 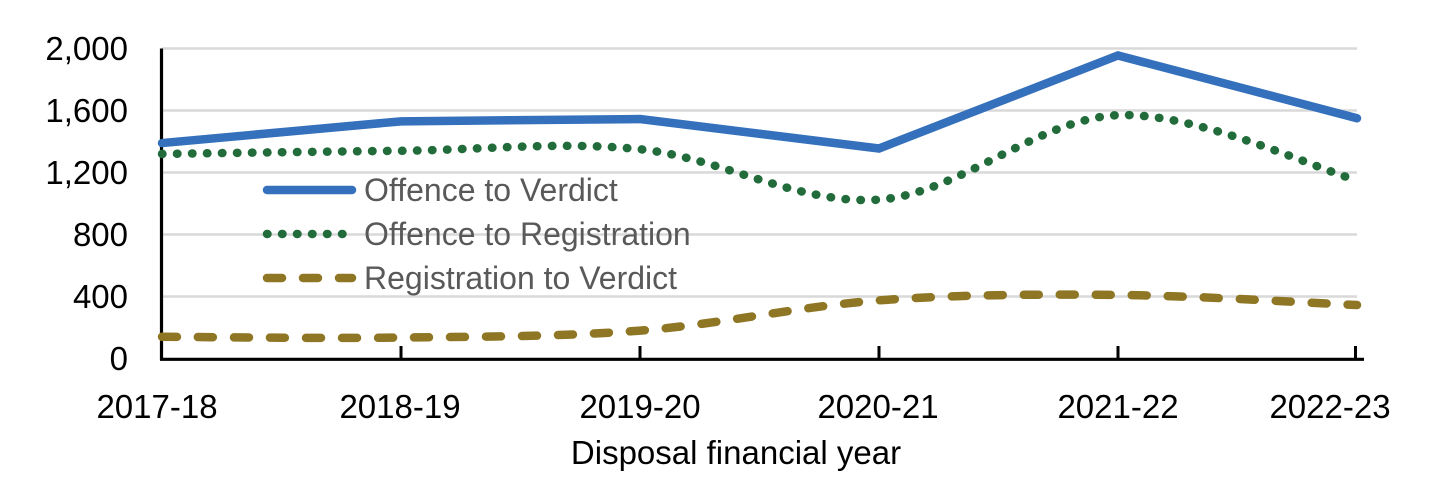 What do you see at coordinates (86, 48) in the screenshot?
I see `y-axis-tick-label: 2,000` at bounding box center [86, 48].